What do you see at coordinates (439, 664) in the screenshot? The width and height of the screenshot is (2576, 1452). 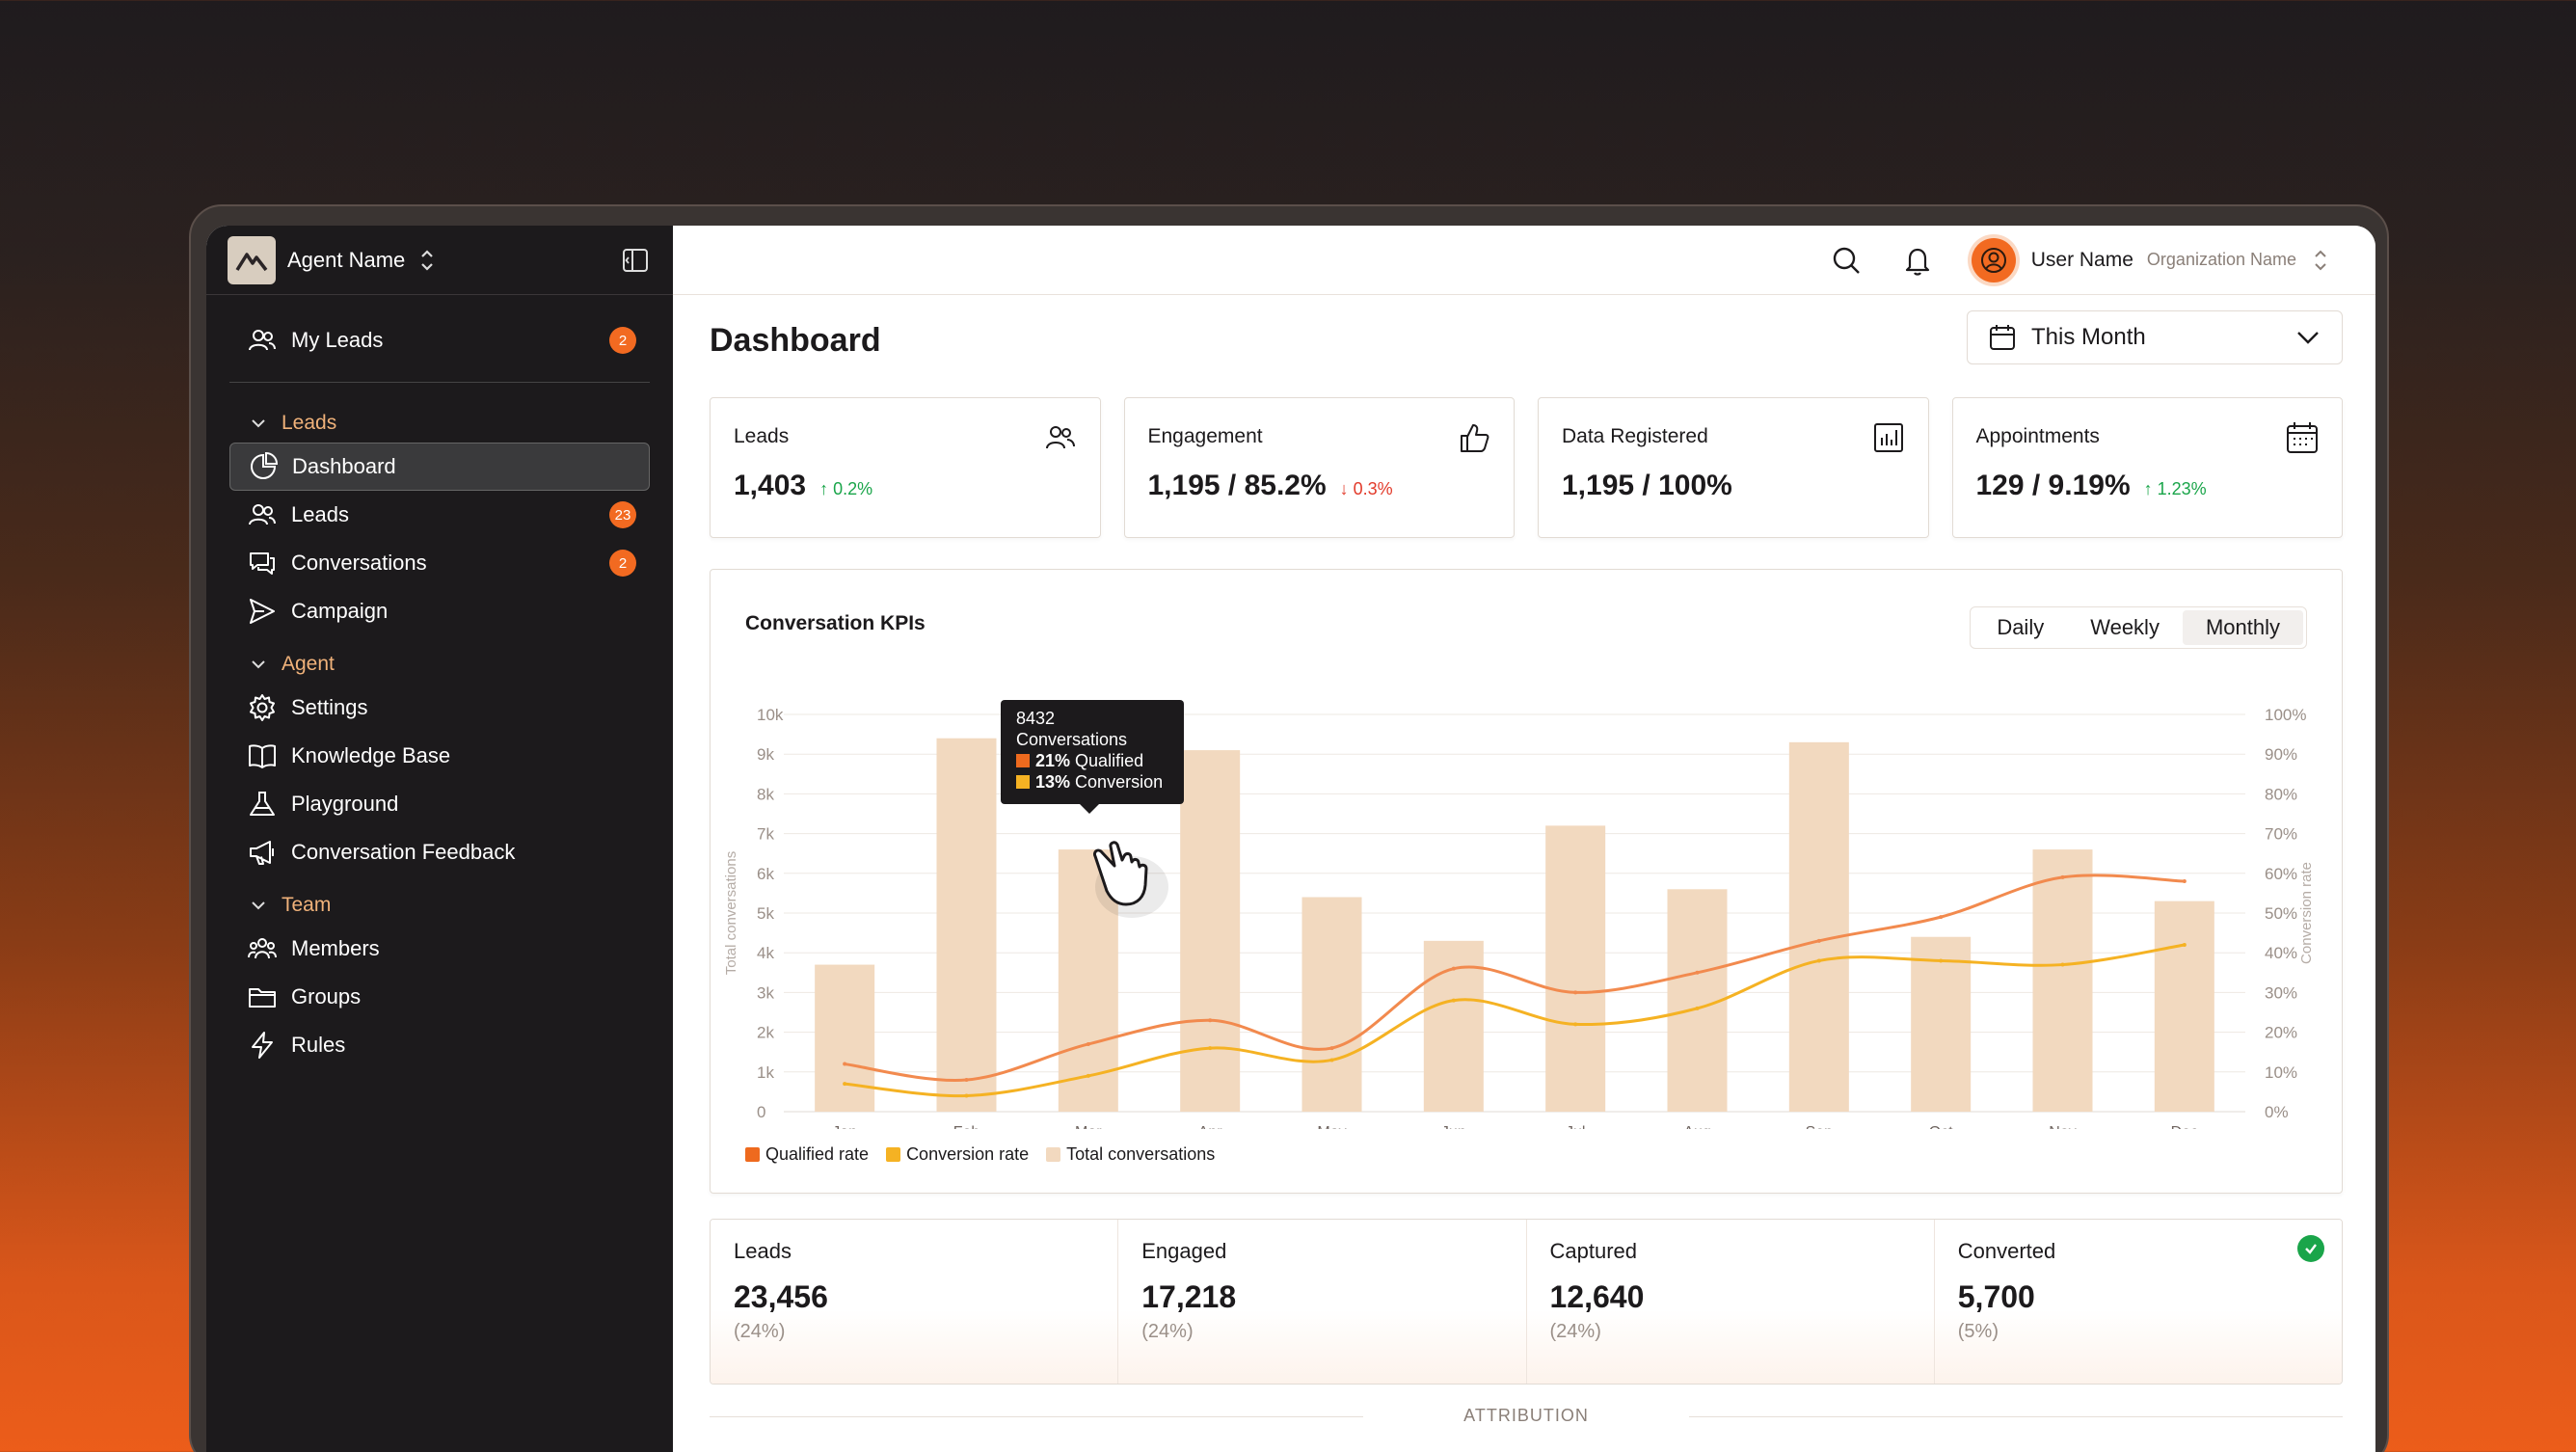 I see `sidebar-section-agent: Agent` at bounding box center [439, 664].